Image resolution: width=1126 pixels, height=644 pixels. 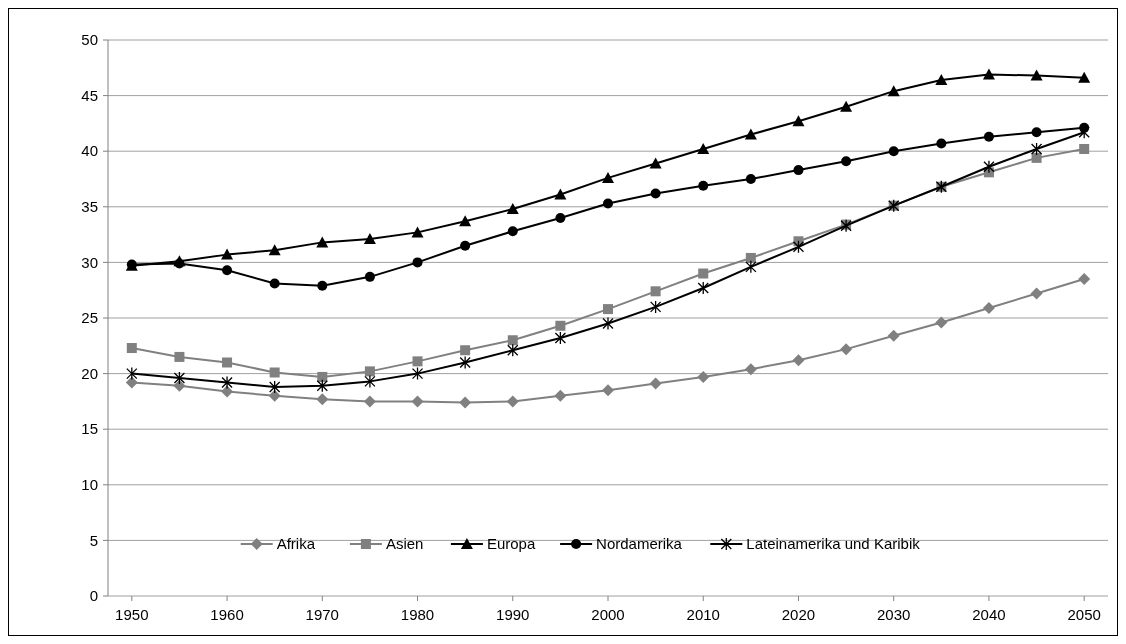 I want to click on y-tick-label: 0, so click(x=93, y=596).